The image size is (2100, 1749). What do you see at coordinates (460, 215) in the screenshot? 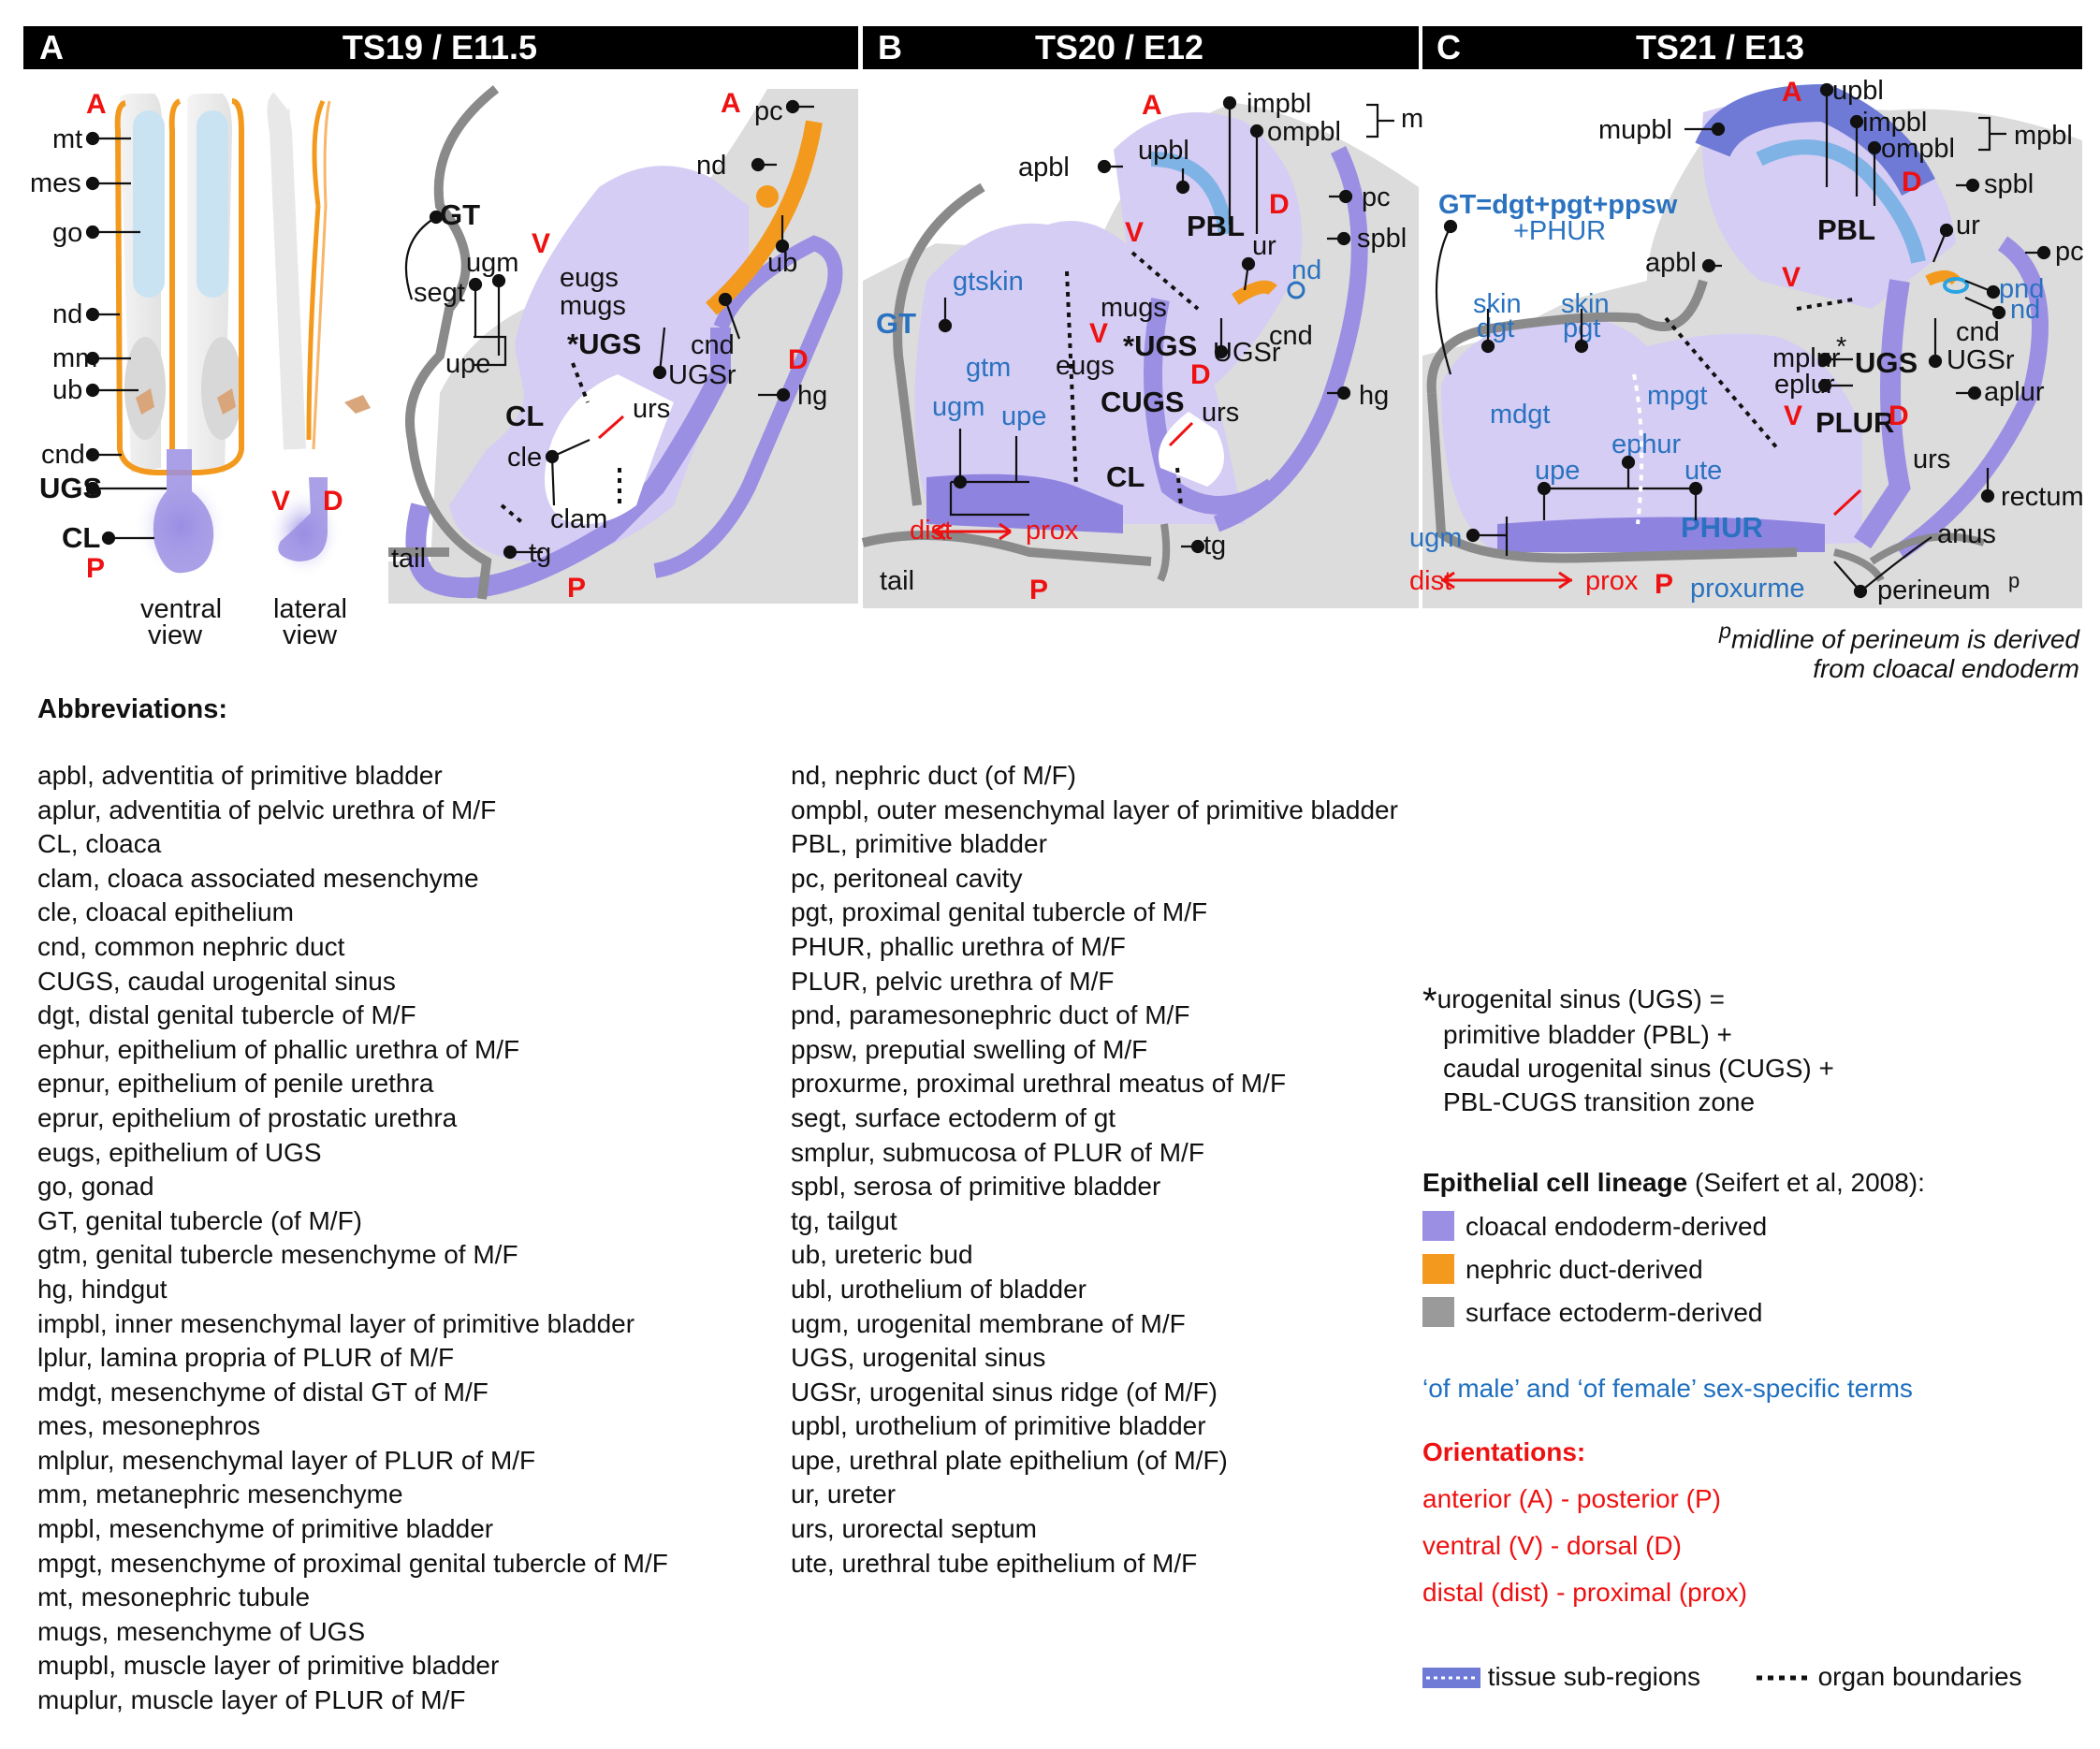
I see `label-gt: GT` at bounding box center [460, 215].